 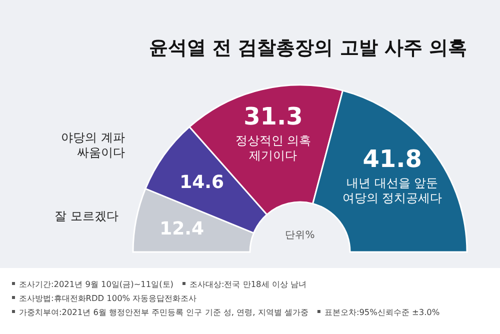 What do you see at coordinates (202, 183) in the screenshot?
I see `data-label: 14.6` at bounding box center [202, 183].